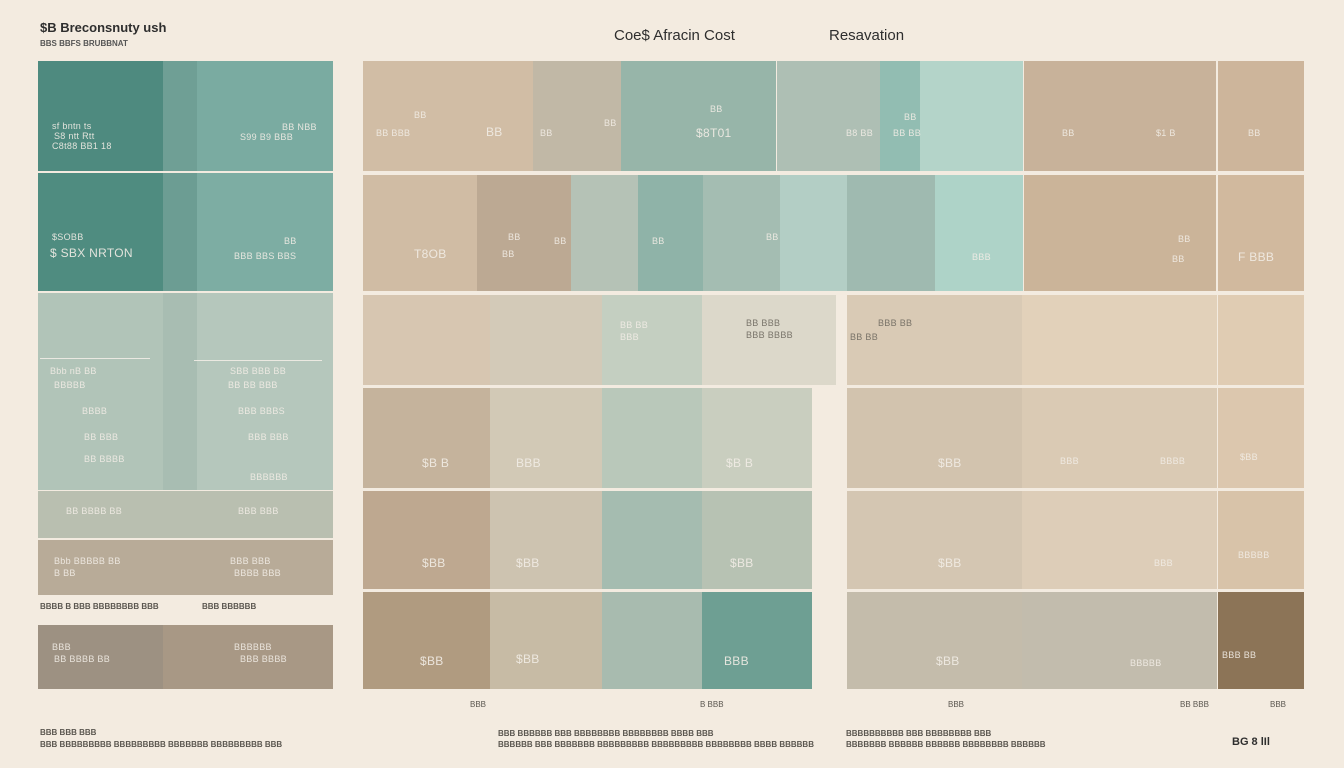 The width and height of the screenshot is (1344, 768). What do you see at coordinates (430, 254) in the screenshot?
I see `grid-label: T8OB` at bounding box center [430, 254].